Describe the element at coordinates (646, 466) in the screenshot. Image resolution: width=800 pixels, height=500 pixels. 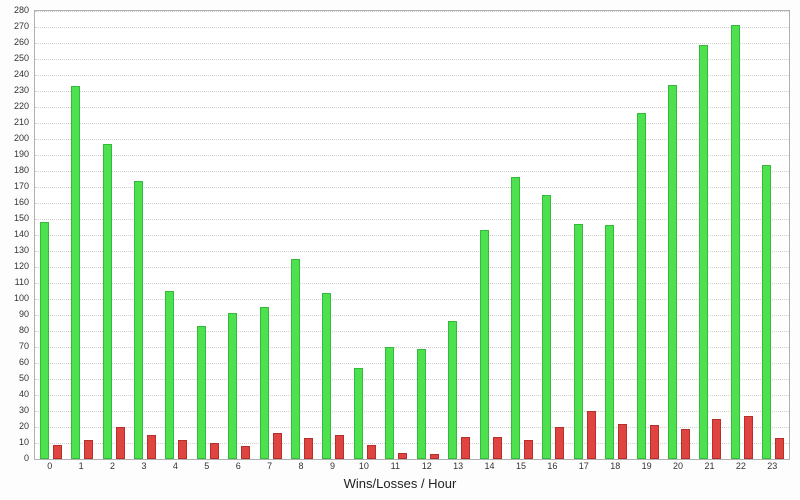
I see `x-tick-label: 19` at that location.